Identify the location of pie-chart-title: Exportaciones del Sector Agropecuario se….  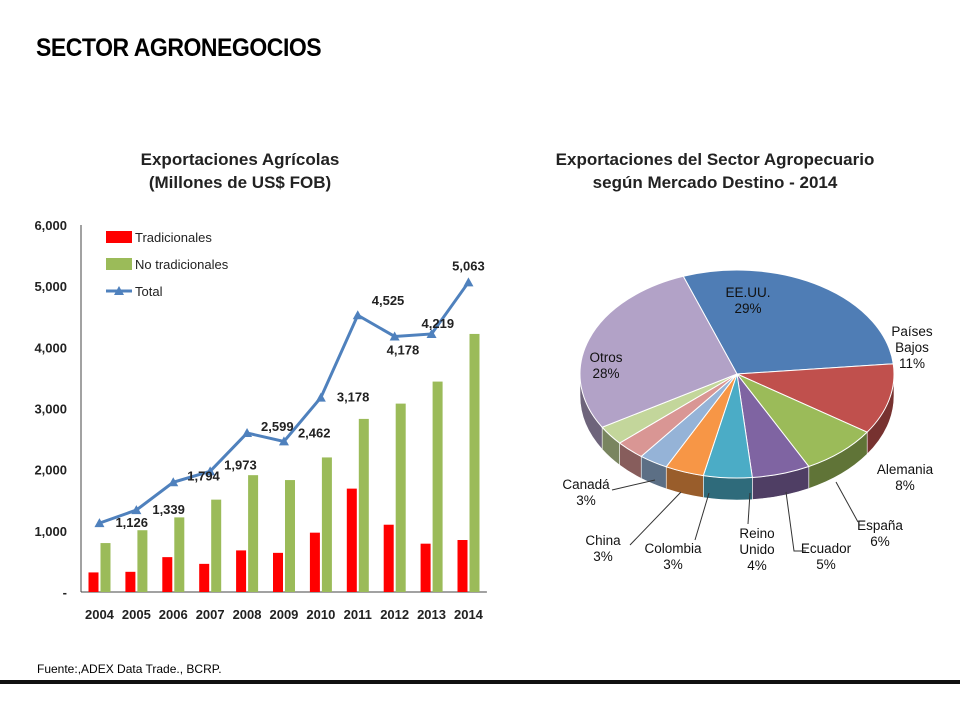
(715, 171).